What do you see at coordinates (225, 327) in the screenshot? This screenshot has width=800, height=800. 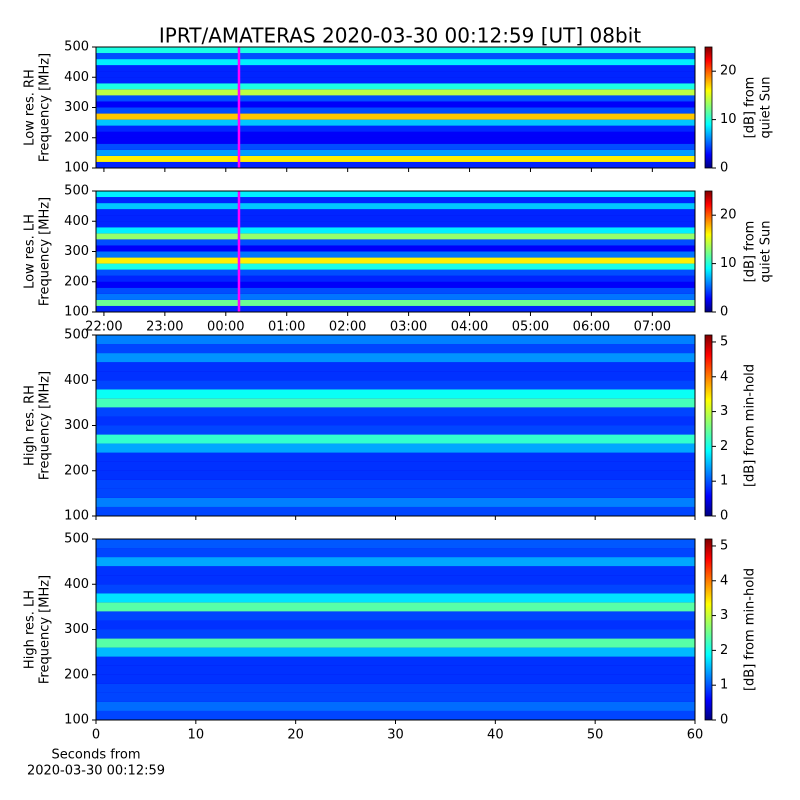 I see `x-tick-label: 00:00` at bounding box center [225, 327].